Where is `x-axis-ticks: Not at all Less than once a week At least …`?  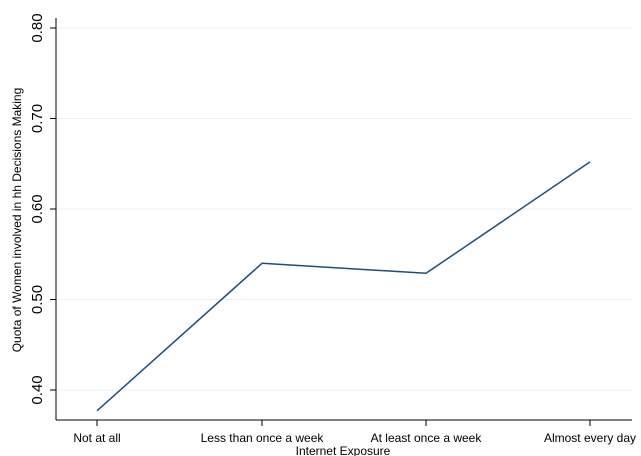
x-axis-ticks: Not at all Less than once a week At least … is located at coordinates (354, 432).